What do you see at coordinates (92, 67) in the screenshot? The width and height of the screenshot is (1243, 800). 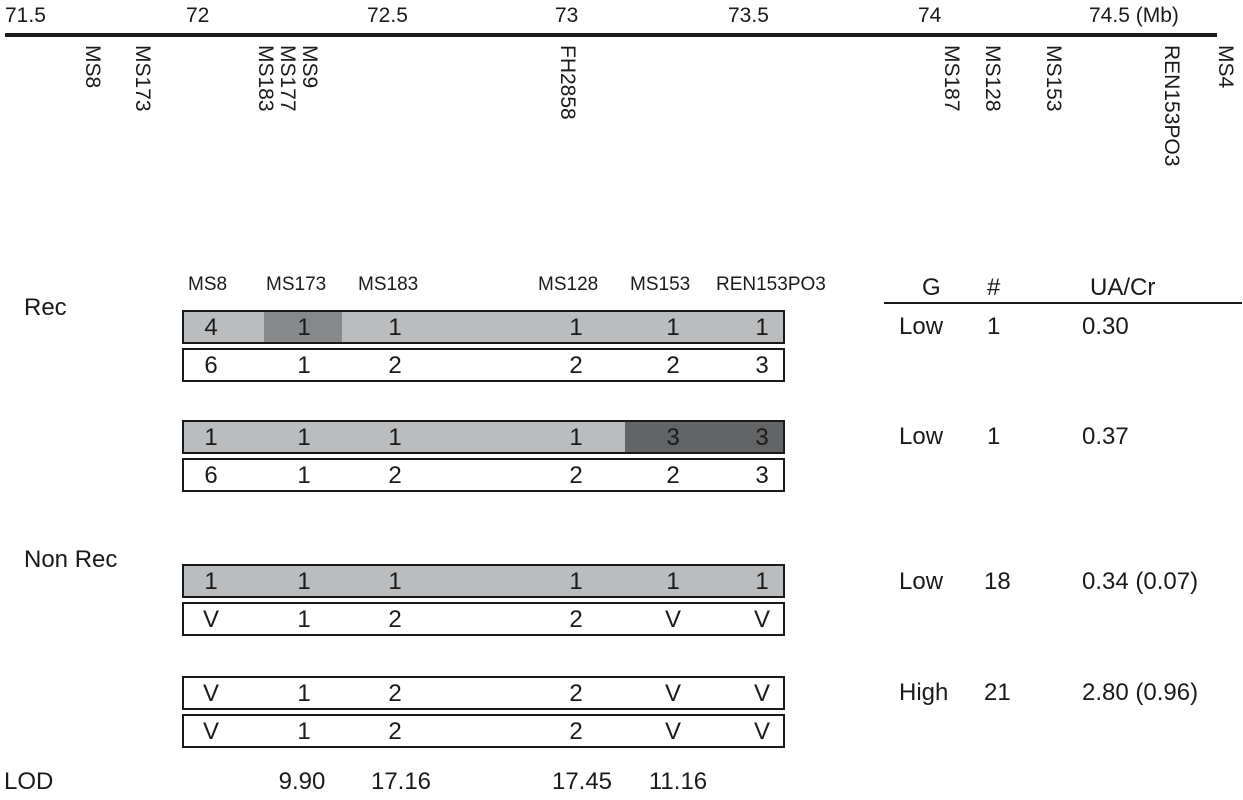 I see `marker-label: MS8` at bounding box center [92, 67].